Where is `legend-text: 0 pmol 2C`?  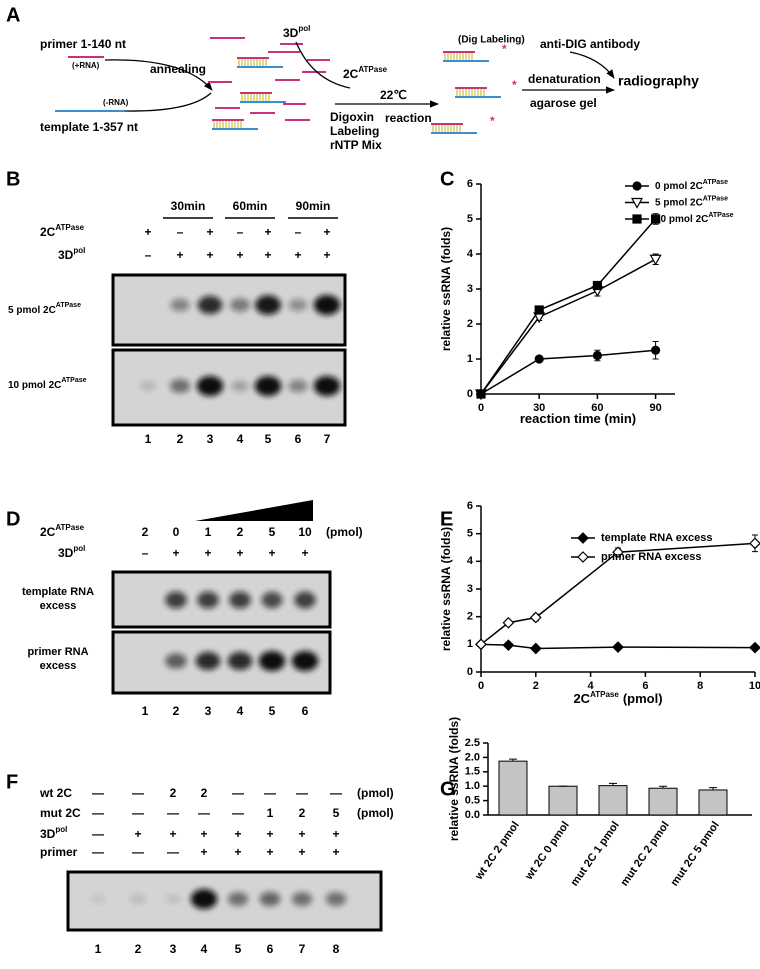 legend-text: 0 pmol 2C is located at coordinates (679, 186).